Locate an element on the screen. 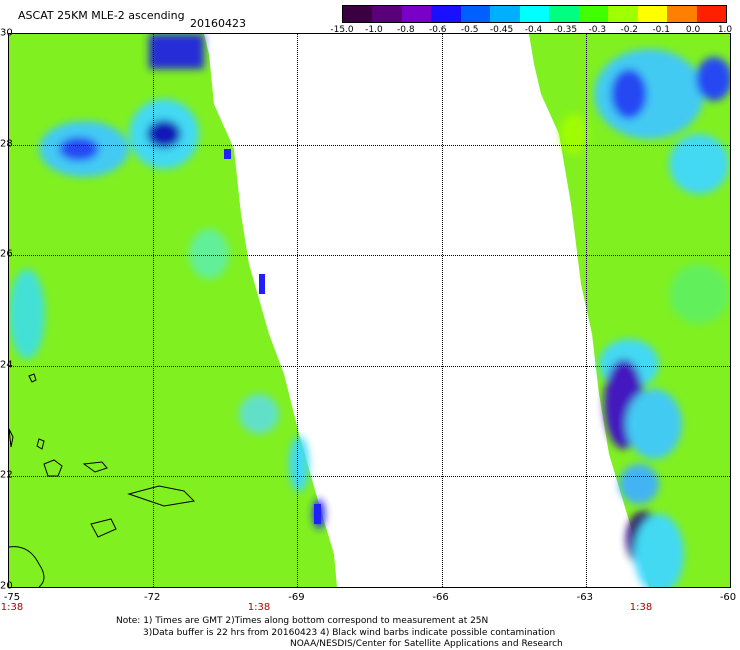  color-scale-tick: 1.0 is located at coordinates (725, 30).